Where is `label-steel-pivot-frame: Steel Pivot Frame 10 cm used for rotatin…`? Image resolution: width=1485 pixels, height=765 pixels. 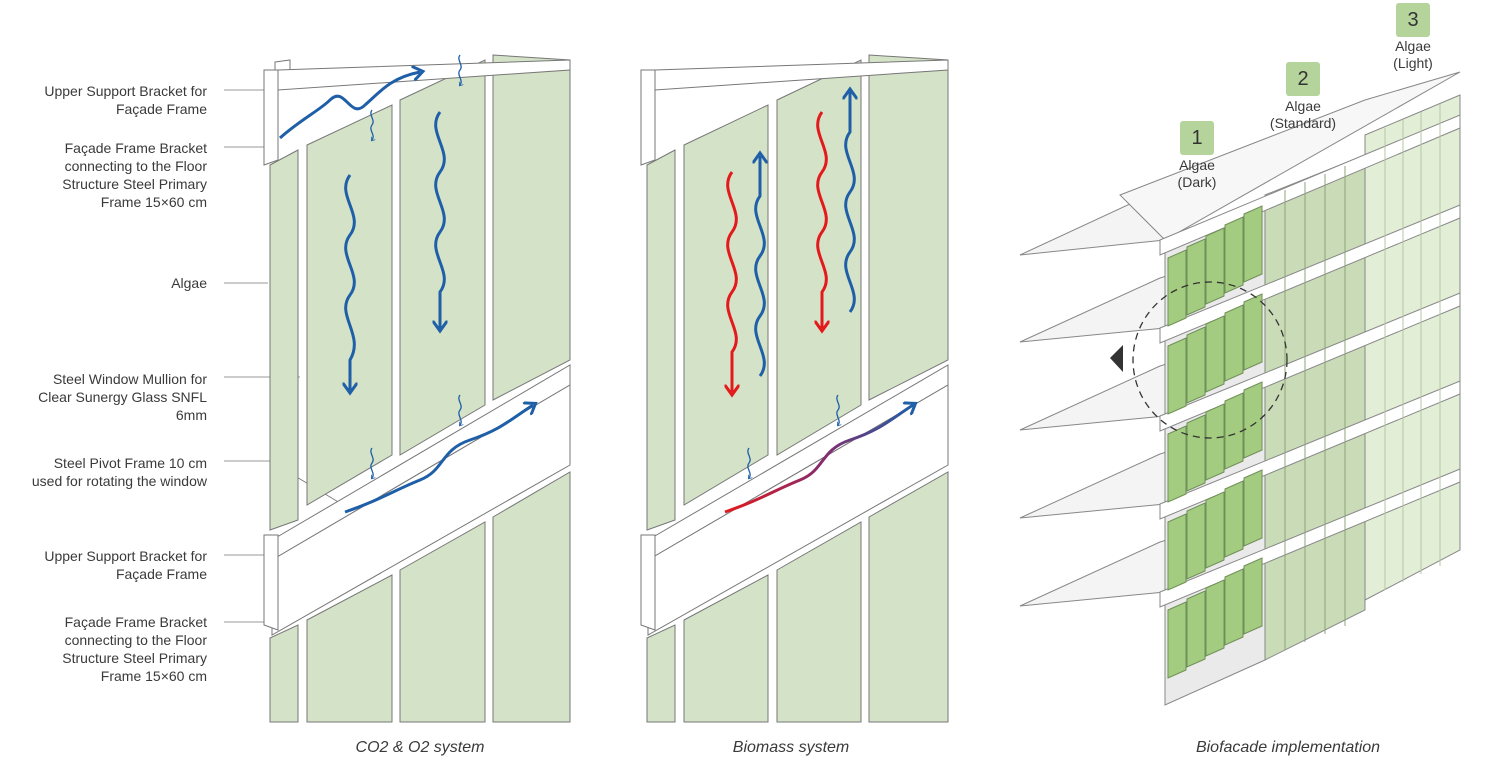
label-steel-pivot-frame: Steel Pivot Frame 10 cm used for rotatin… is located at coordinates (119, 472).